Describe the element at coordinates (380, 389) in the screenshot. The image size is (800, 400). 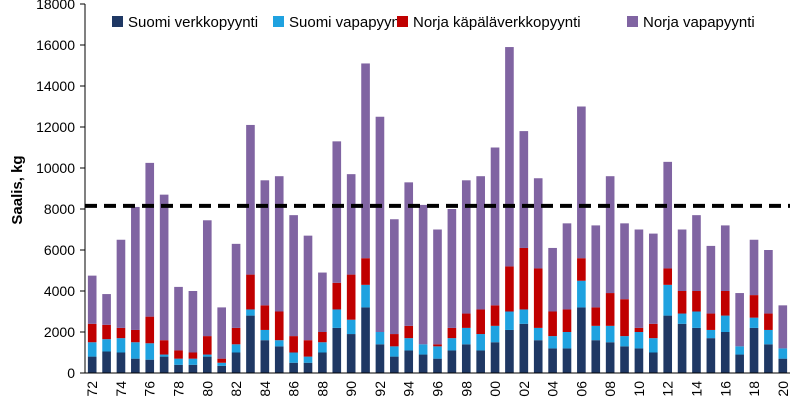
I see `x-tick-label: 92` at that location.